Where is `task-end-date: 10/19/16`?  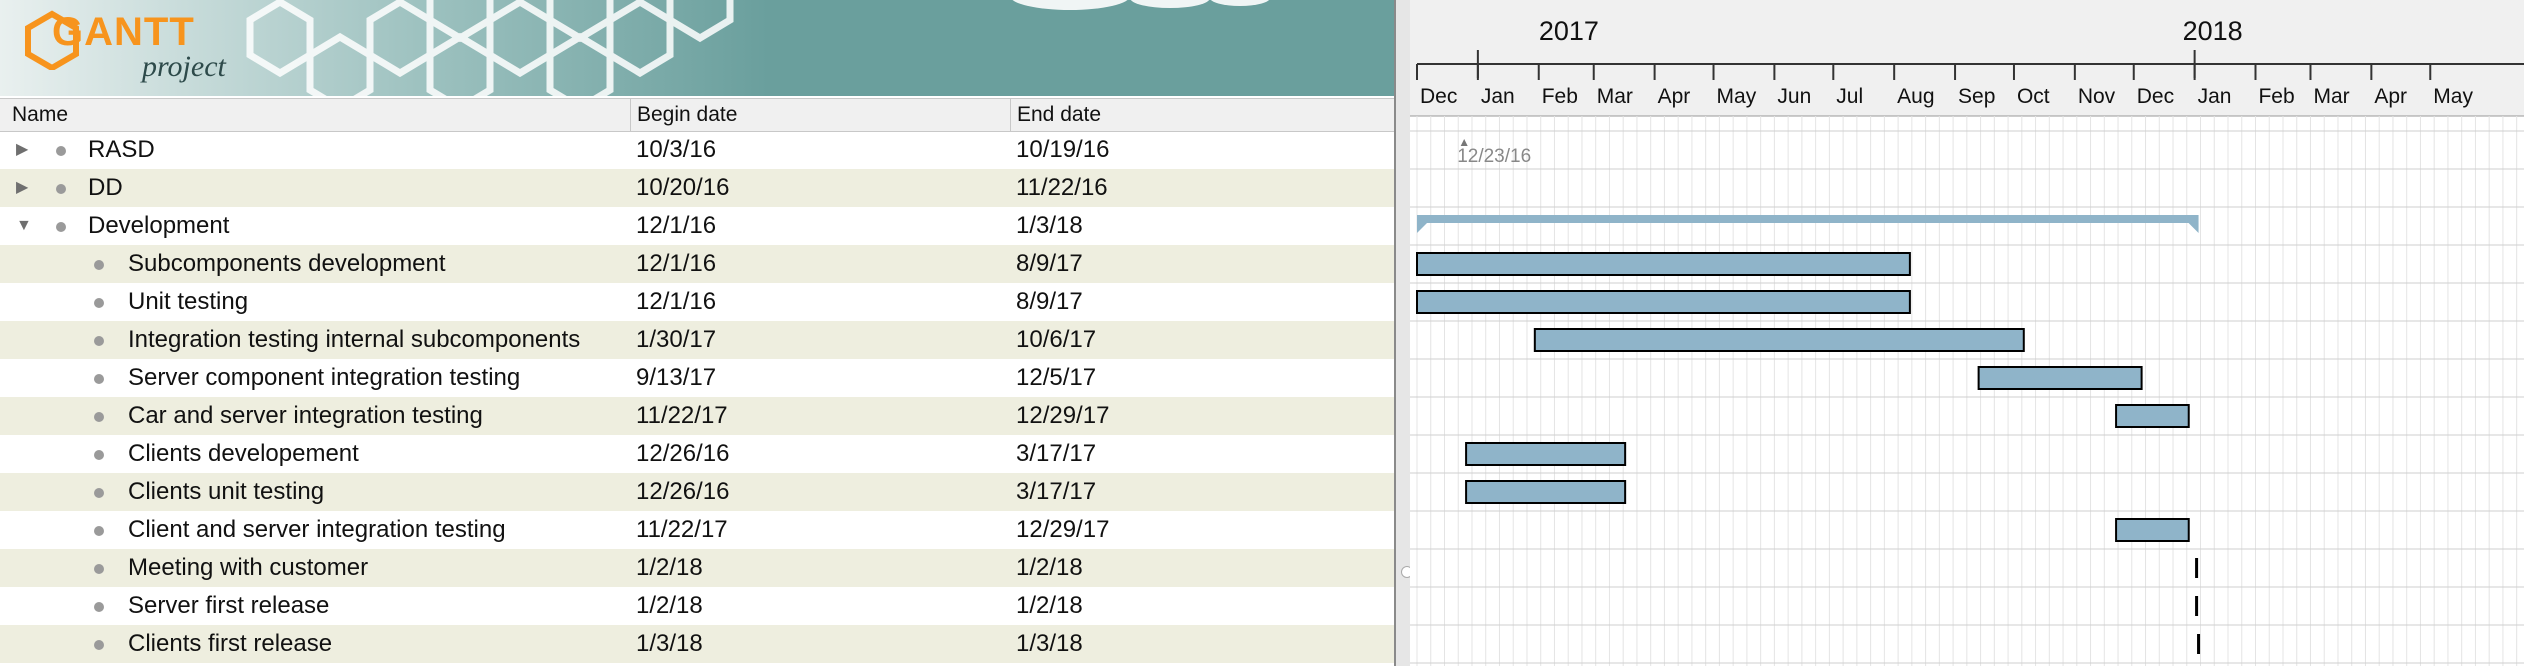
task-end-date: 10/19/16 is located at coordinates (1063, 149).